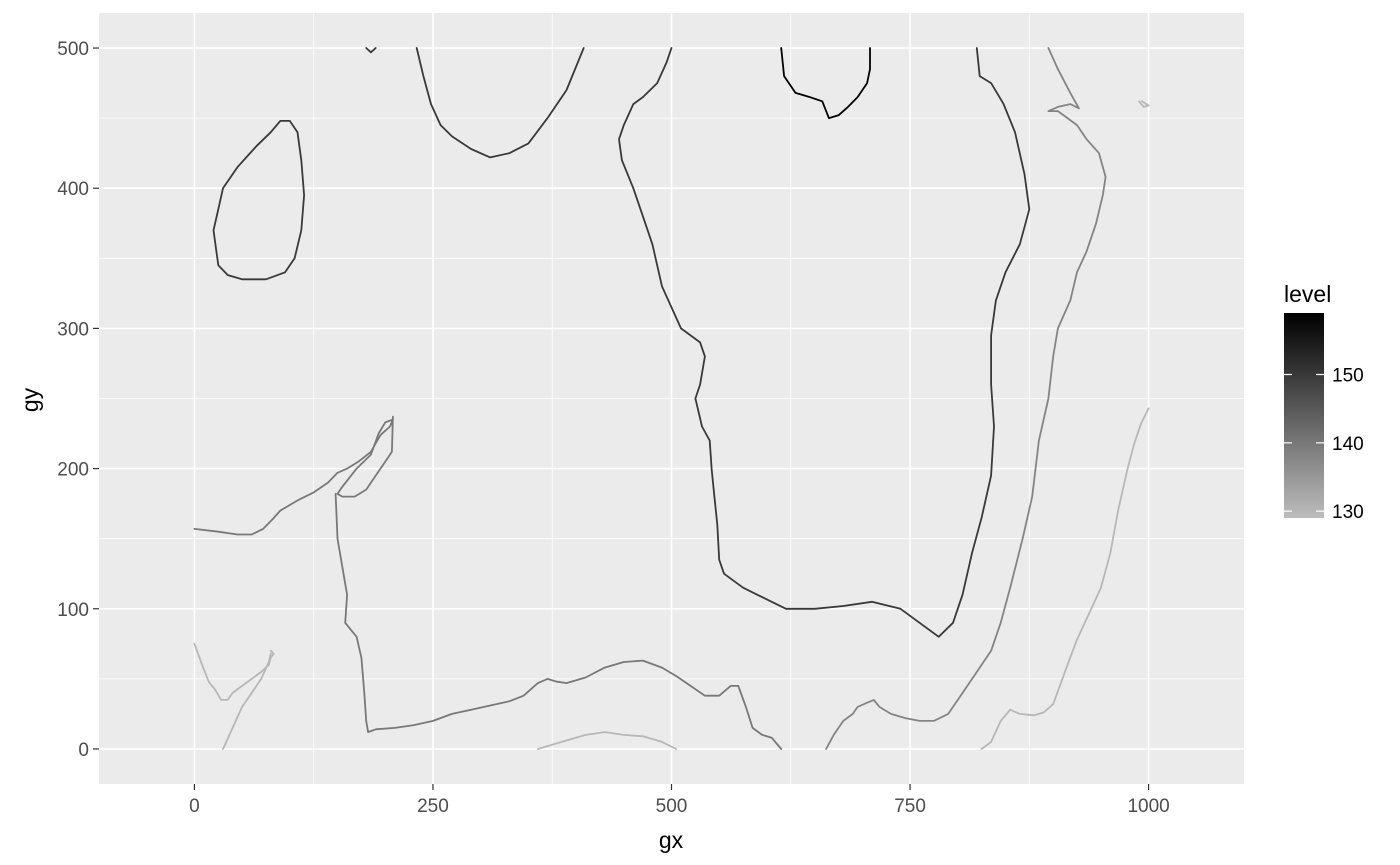 Image resolution: width=1400 pixels, height=865 pixels. I want to click on legend: level 130 140 150, so click(1324, 402).